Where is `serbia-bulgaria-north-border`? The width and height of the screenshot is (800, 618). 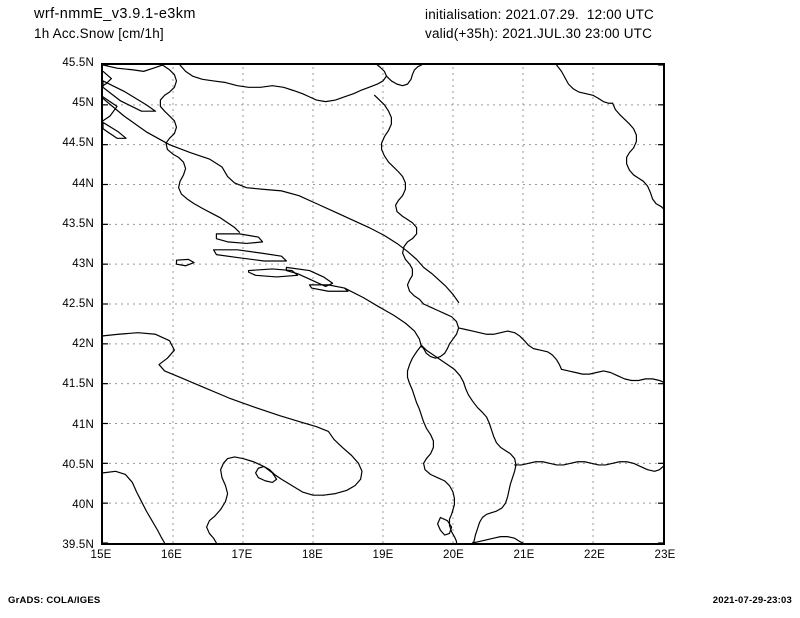 serbia-bulgaria-north-border is located at coordinates (638, 155).